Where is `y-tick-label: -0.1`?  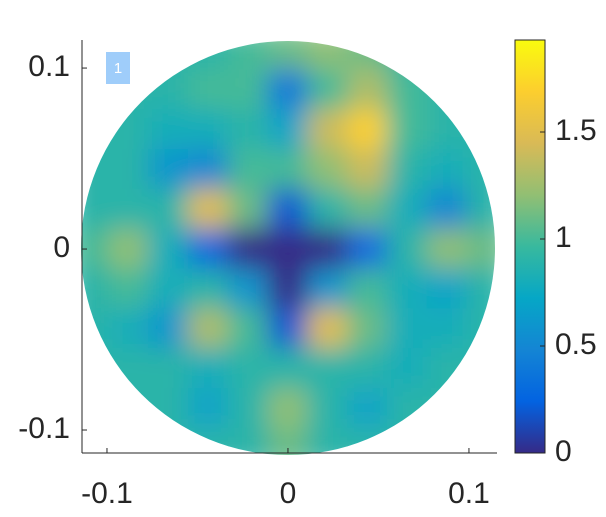 y-tick-label: -0.1 is located at coordinates (44, 428).